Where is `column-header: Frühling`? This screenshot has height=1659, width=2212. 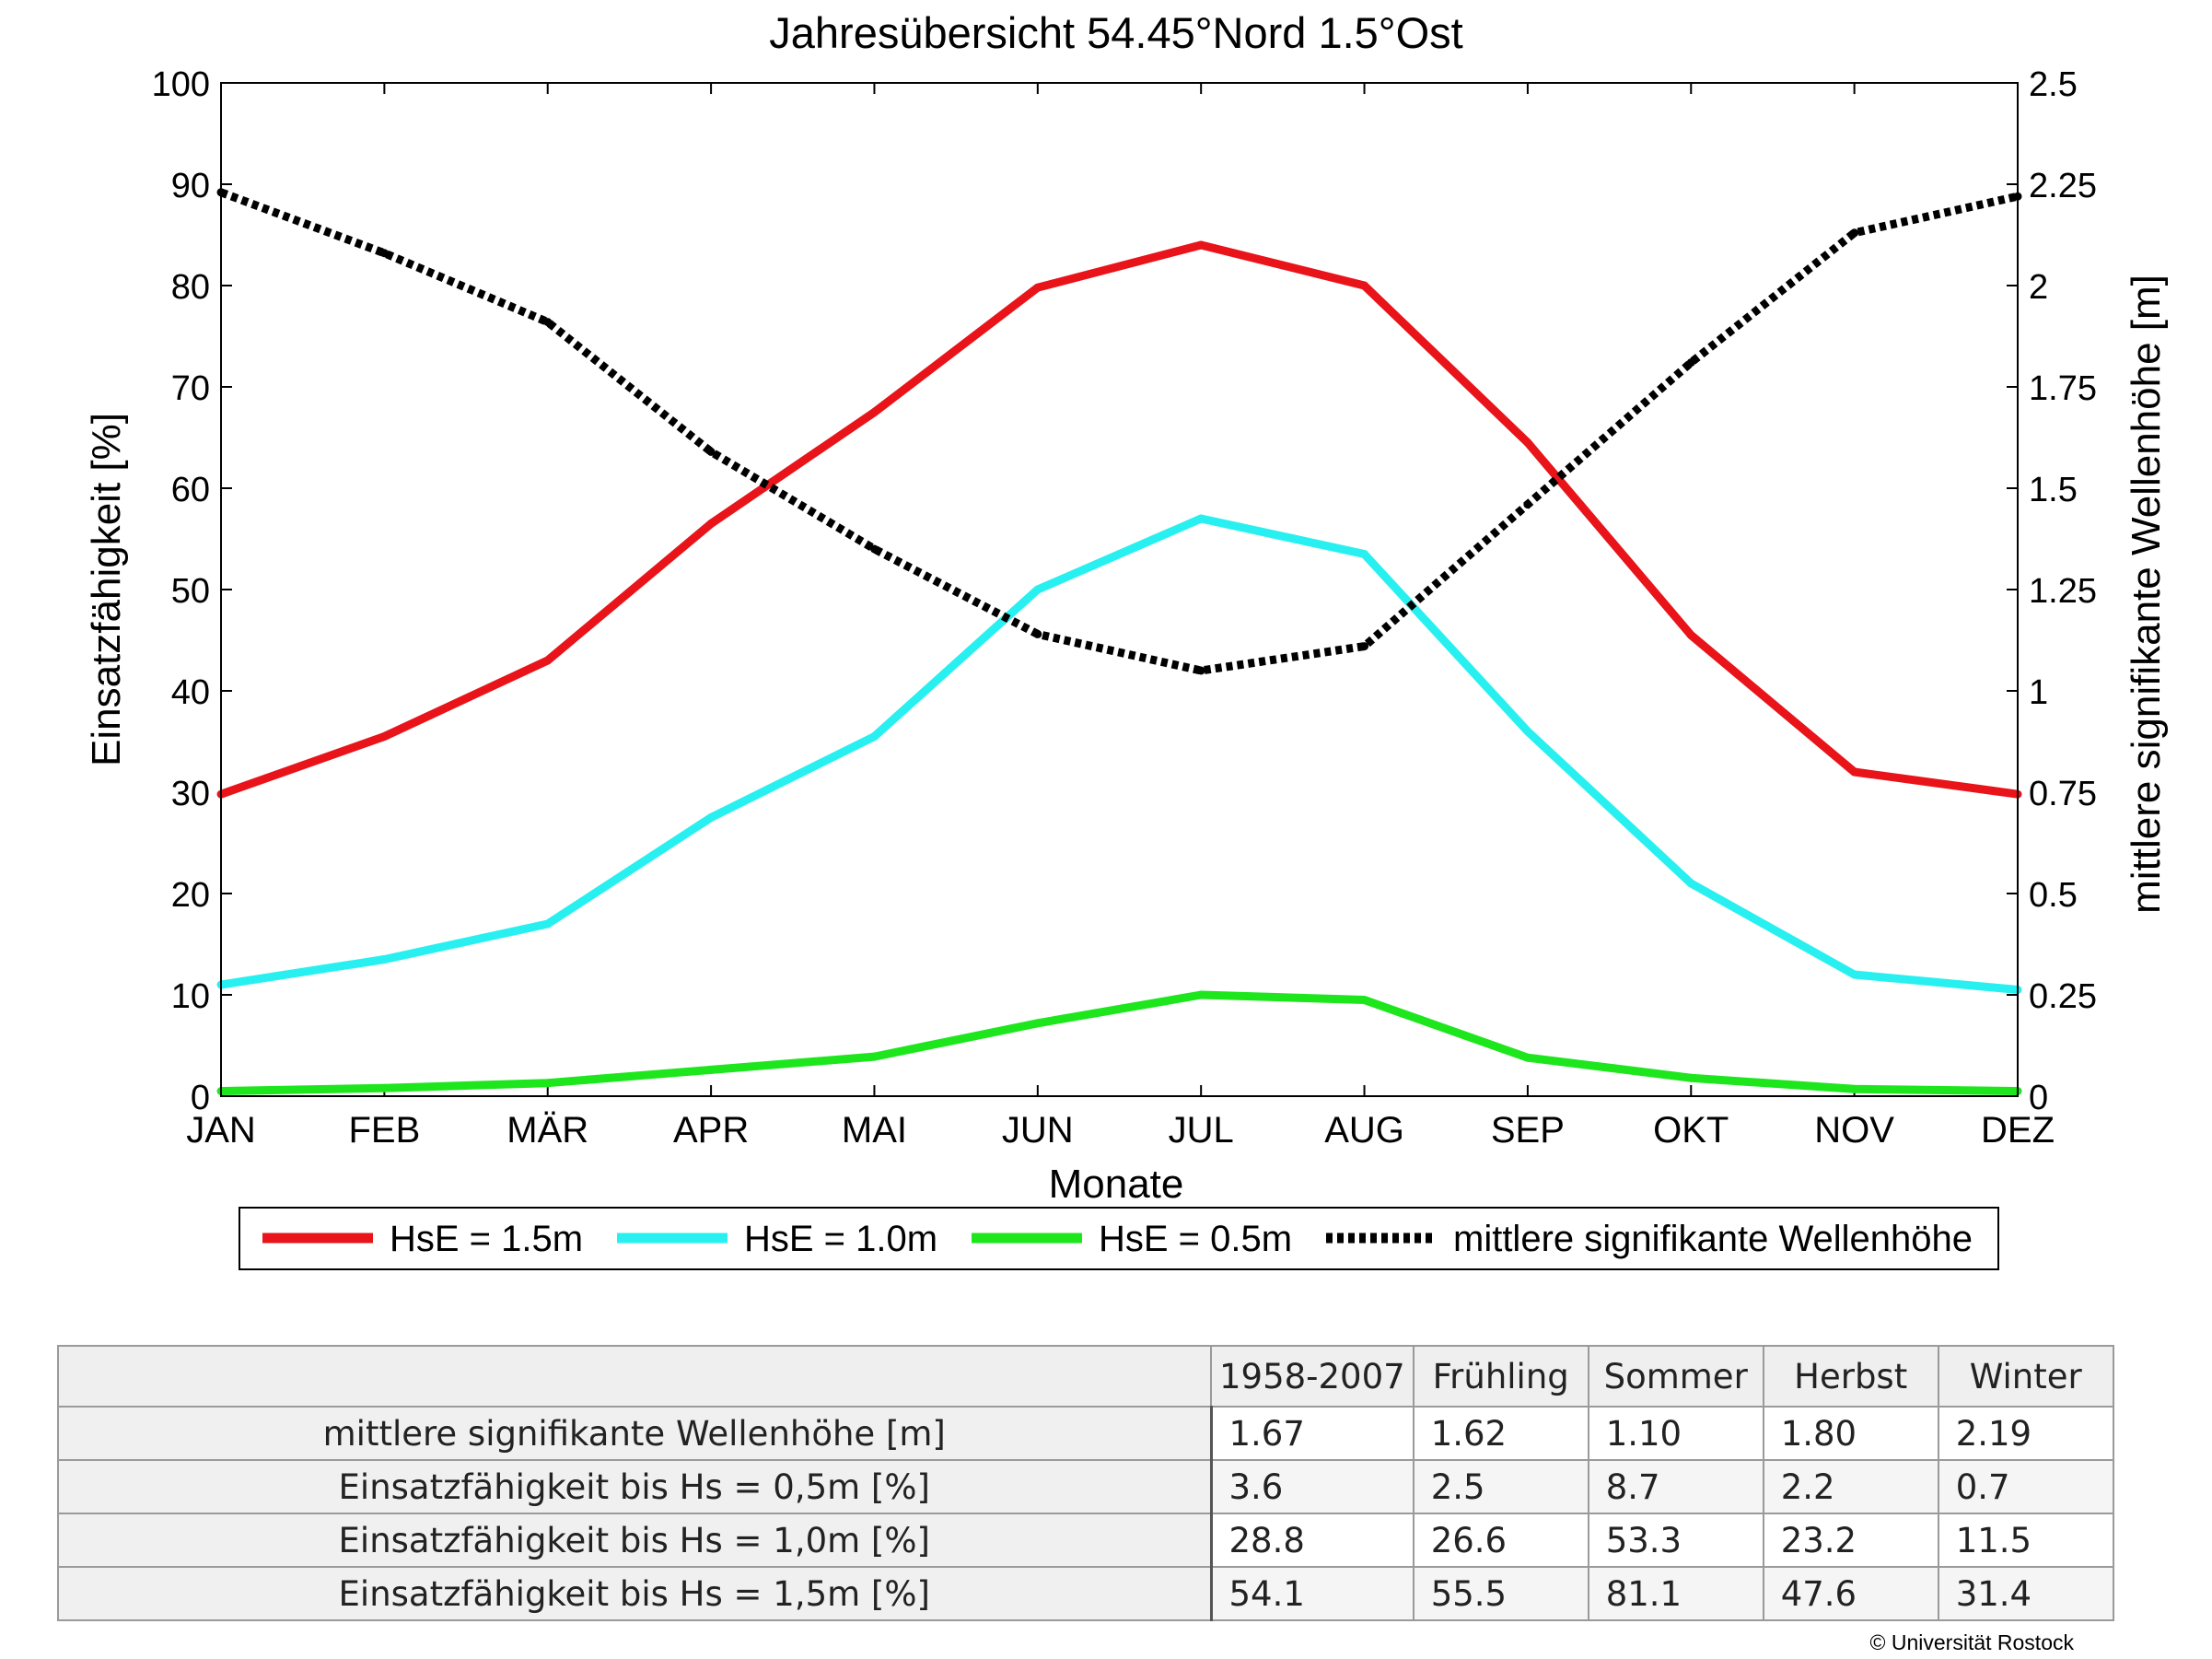 column-header: Frühling is located at coordinates (1501, 1376).